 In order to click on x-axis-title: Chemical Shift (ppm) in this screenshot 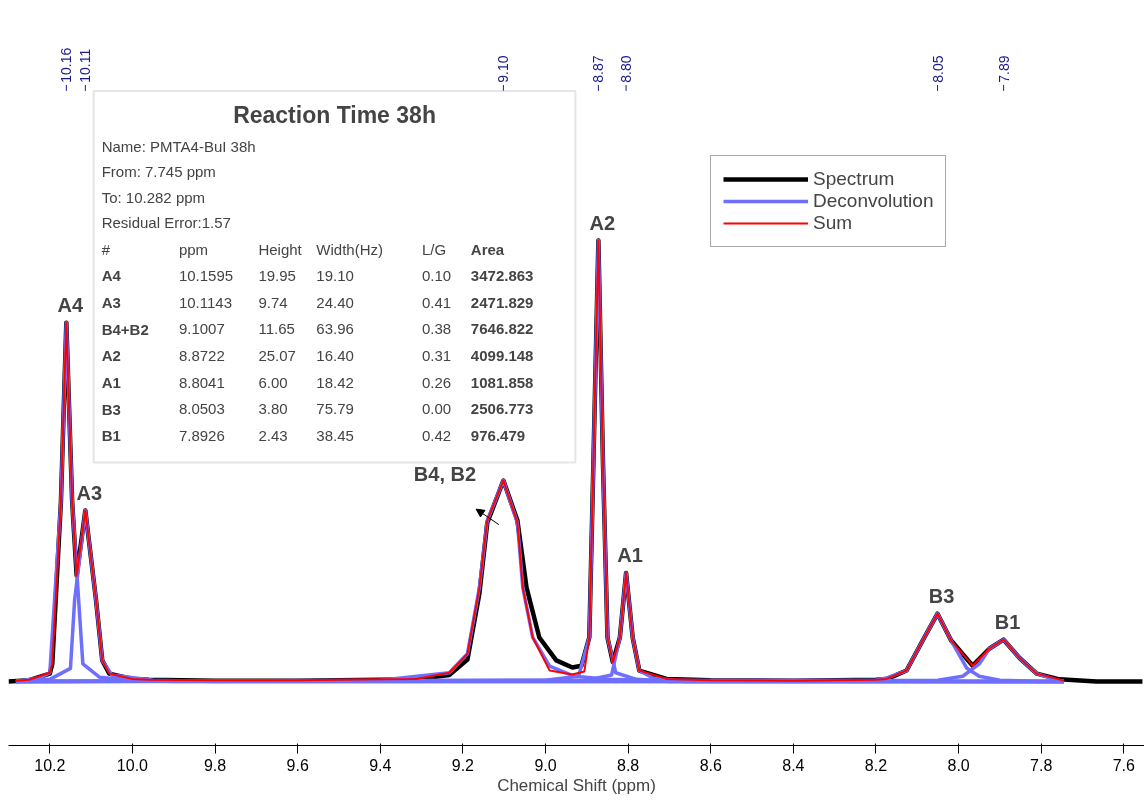, I will do `click(576, 785)`.